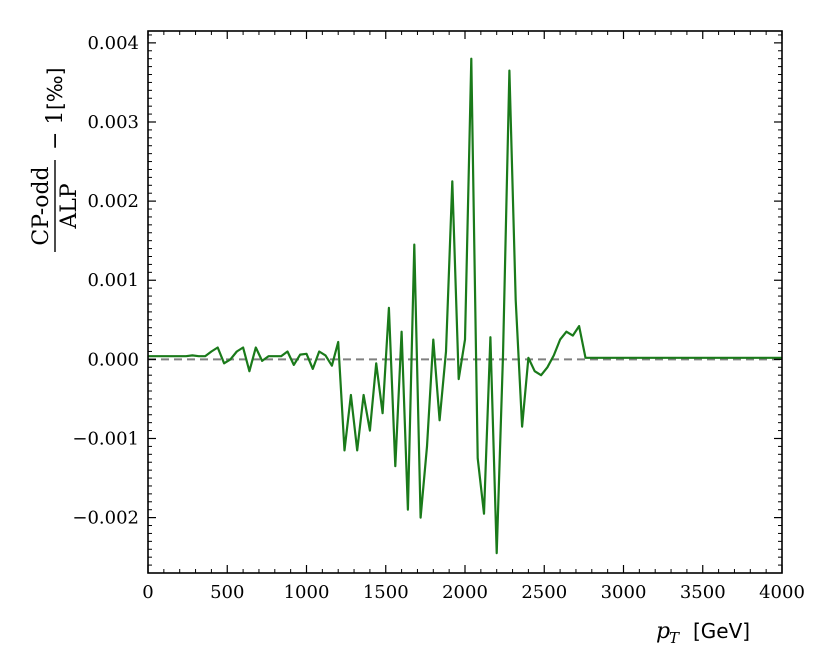 The height and width of the screenshot is (664, 830). What do you see at coordinates (721, 631) in the screenshot?
I see `x-label-unit: [GeV]` at bounding box center [721, 631].